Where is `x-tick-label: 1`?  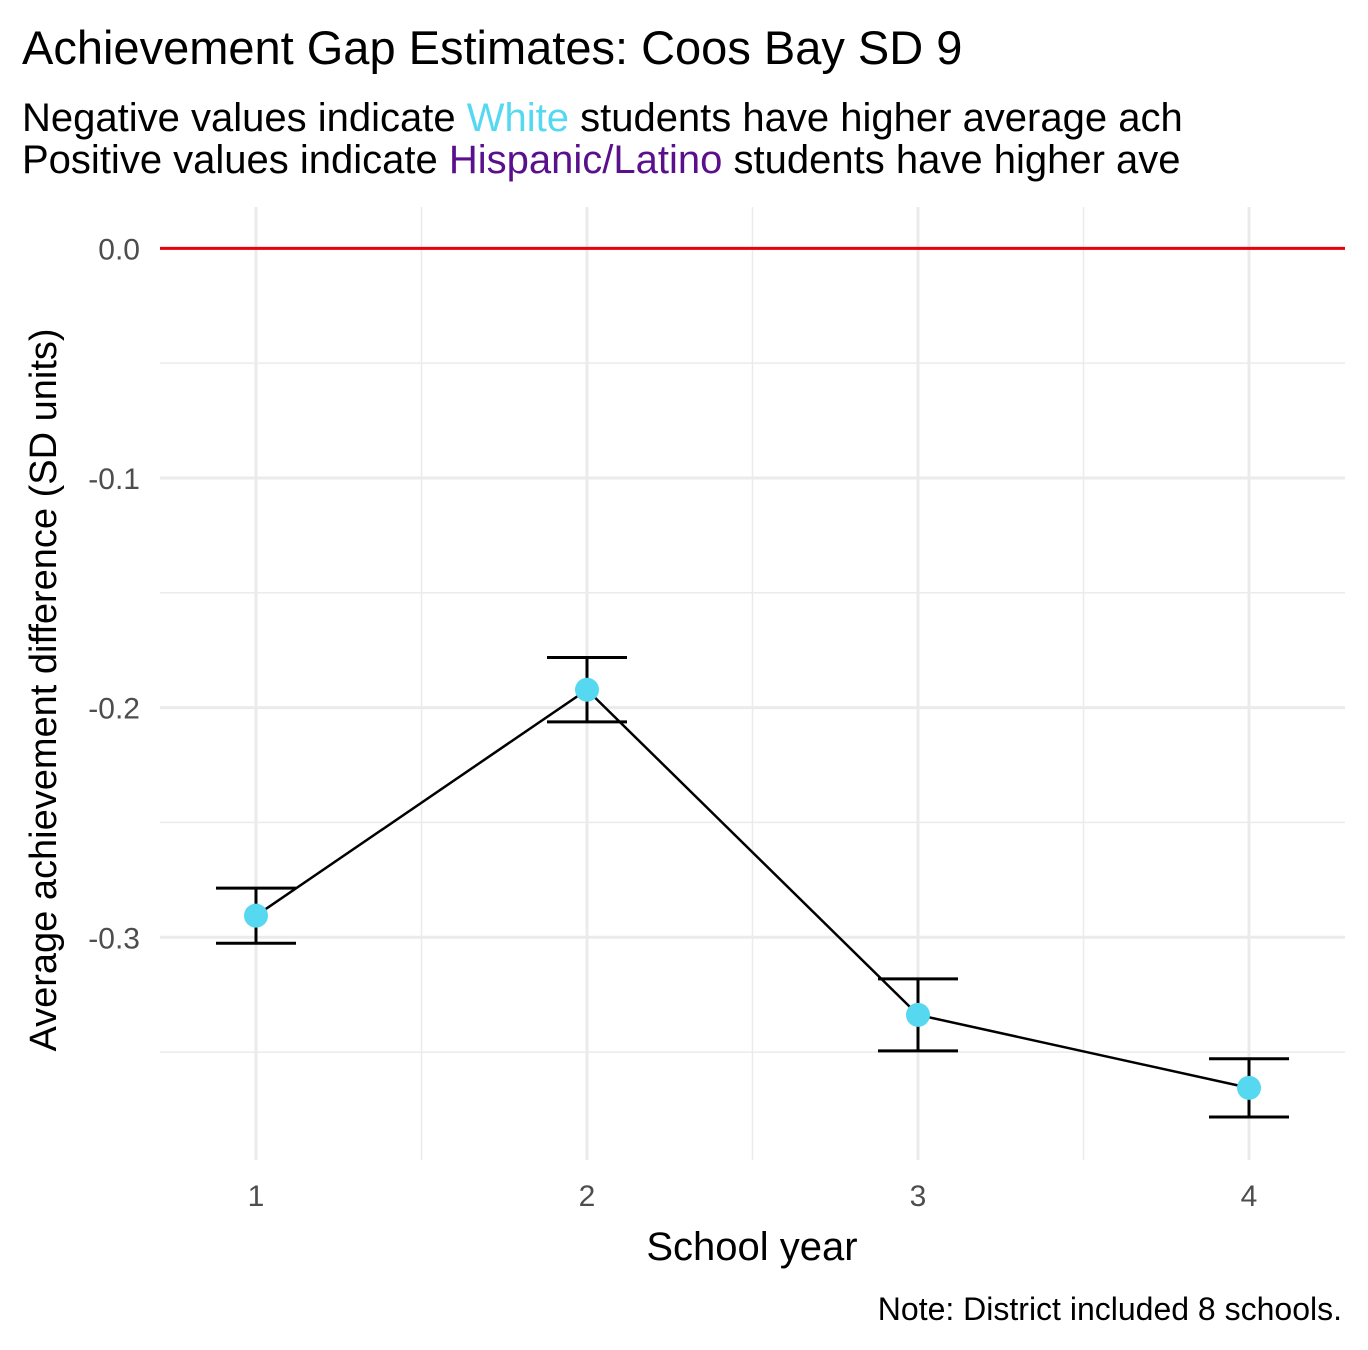 x-tick-label: 1 is located at coordinates (256, 1196).